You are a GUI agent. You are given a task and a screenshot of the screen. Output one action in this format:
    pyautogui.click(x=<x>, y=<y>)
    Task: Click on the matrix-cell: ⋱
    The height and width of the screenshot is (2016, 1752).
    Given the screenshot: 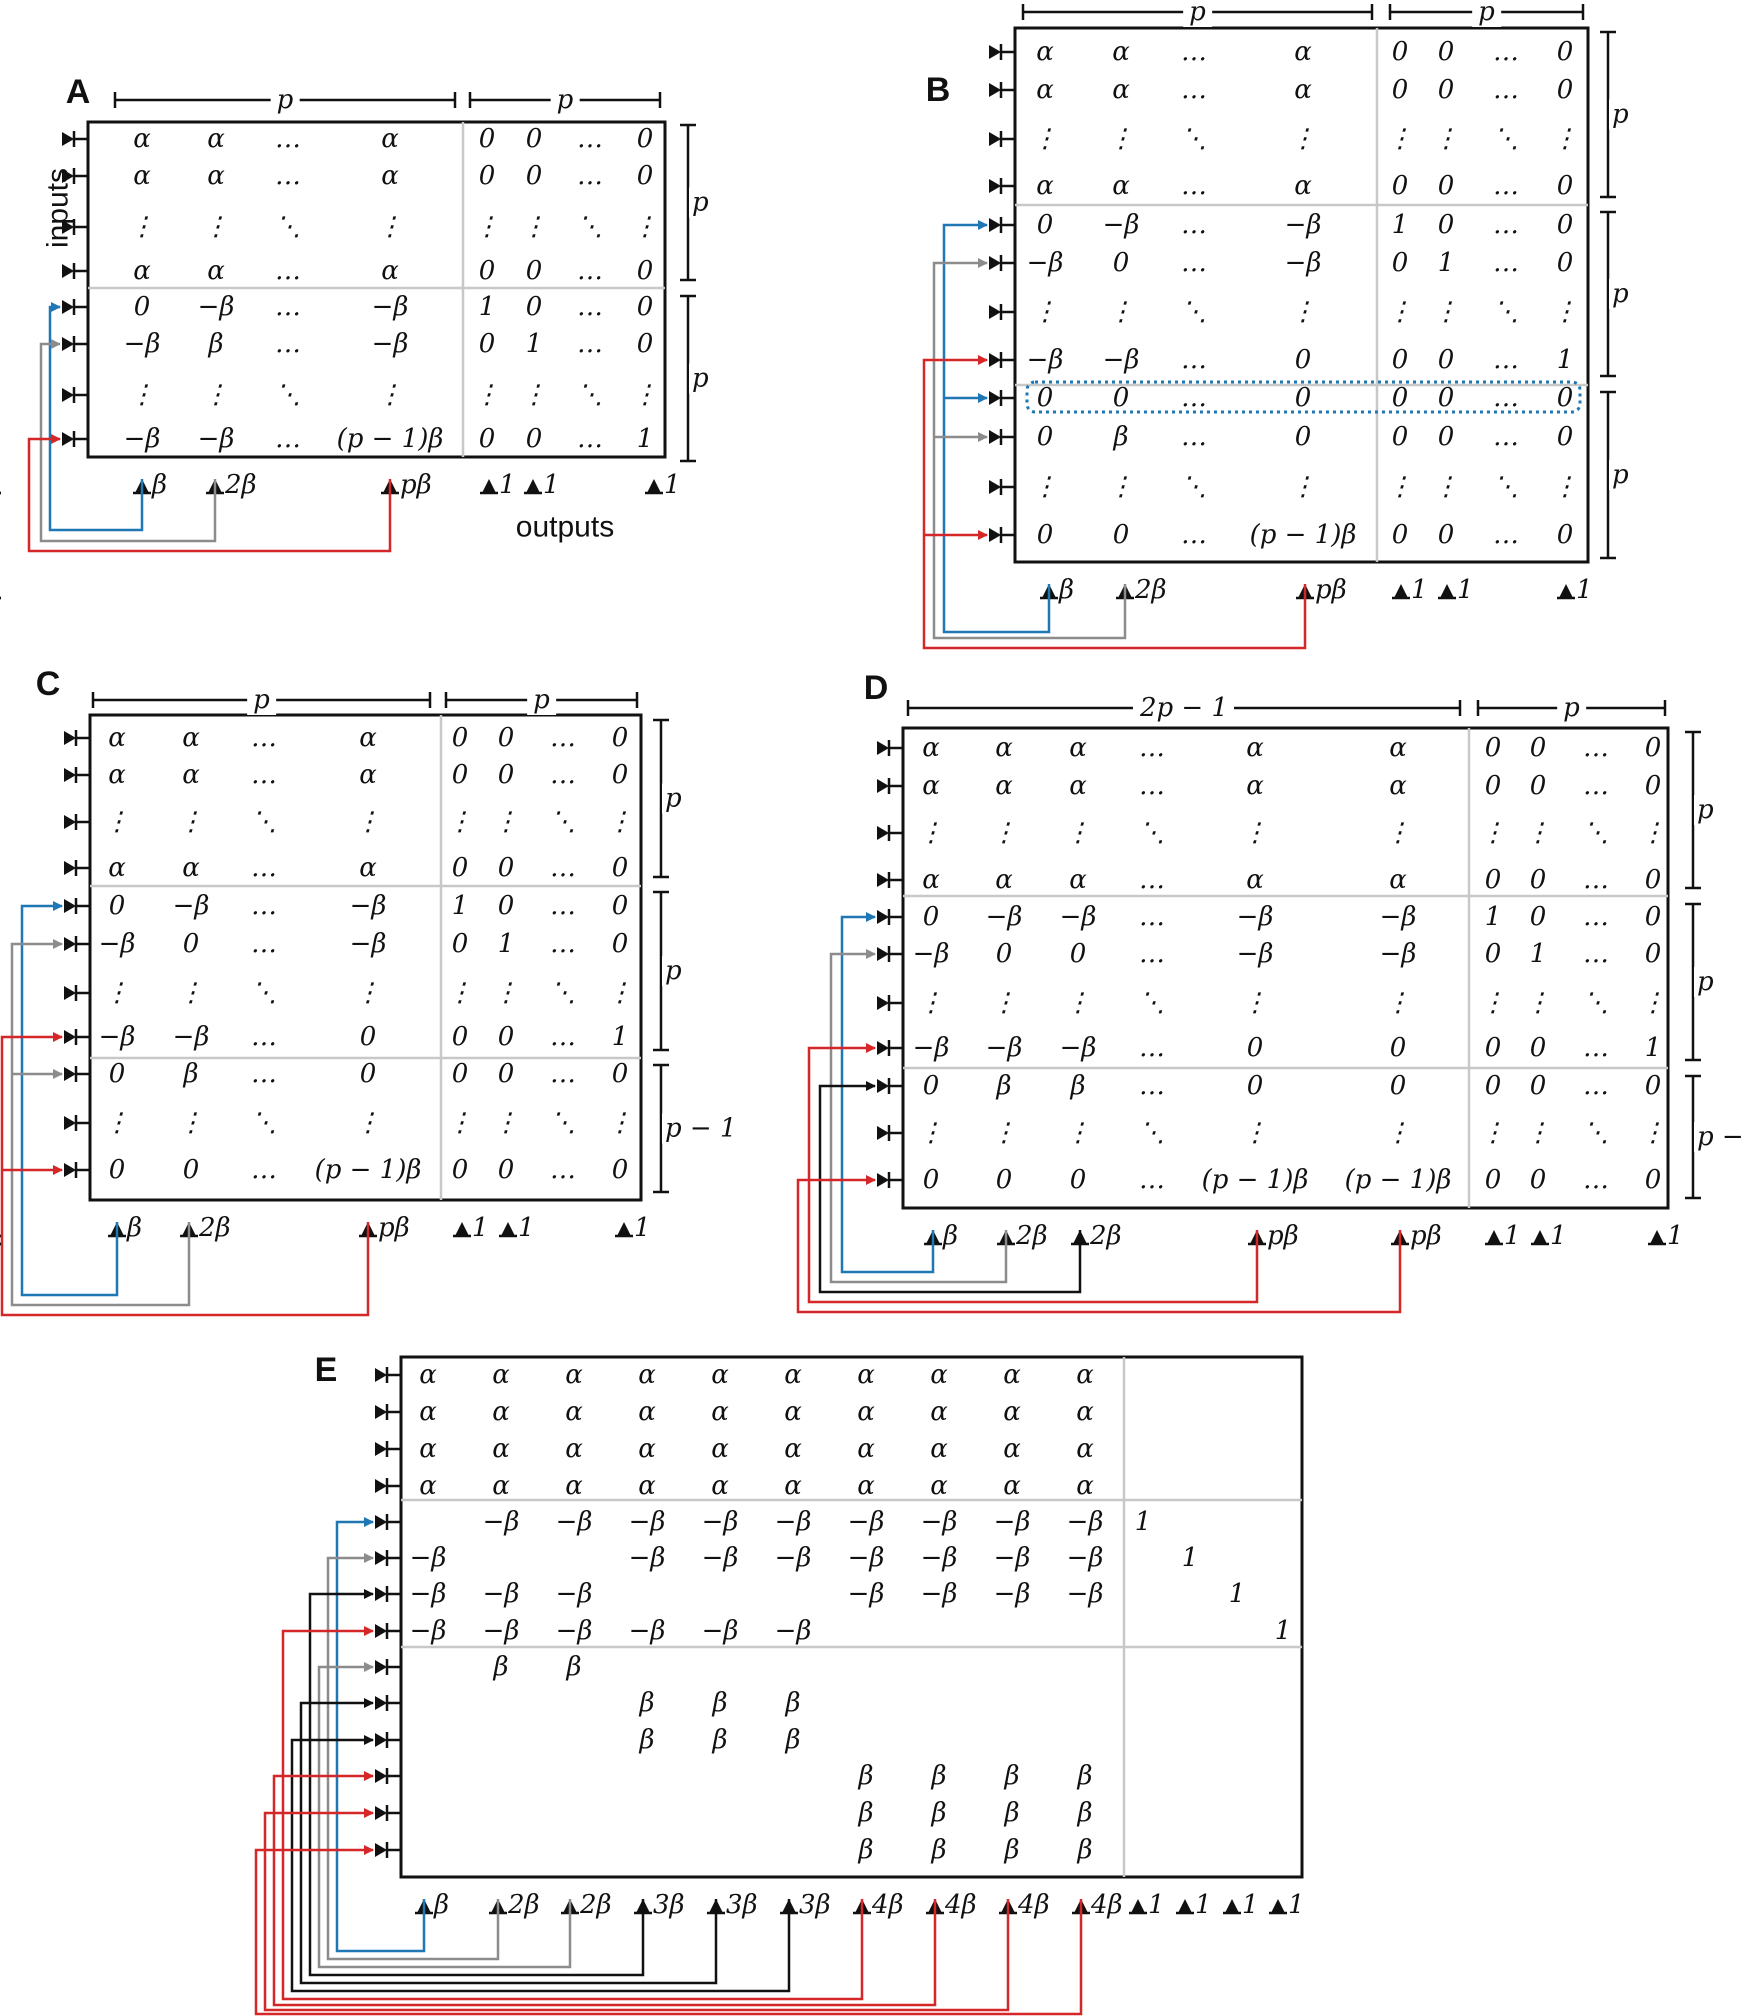 What is the action you would take?
    pyautogui.click(x=563, y=822)
    